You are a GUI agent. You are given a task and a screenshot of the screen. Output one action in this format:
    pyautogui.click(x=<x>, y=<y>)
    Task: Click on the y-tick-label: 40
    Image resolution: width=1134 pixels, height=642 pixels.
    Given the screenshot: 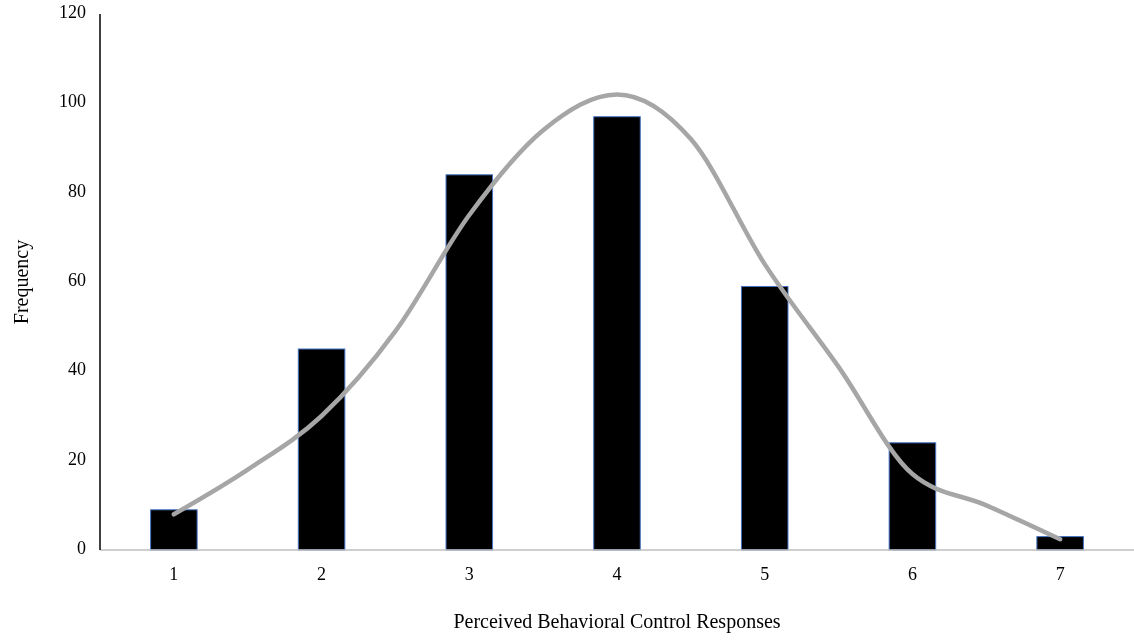 What is the action you would take?
    pyautogui.click(x=77, y=369)
    